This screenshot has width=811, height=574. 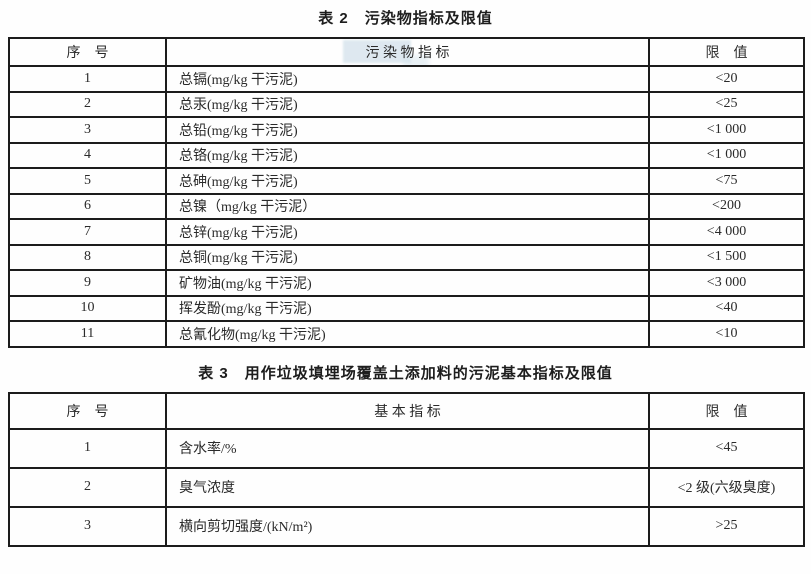 I want to click on row-indicator: 臭气浓度, so click(x=407, y=487).